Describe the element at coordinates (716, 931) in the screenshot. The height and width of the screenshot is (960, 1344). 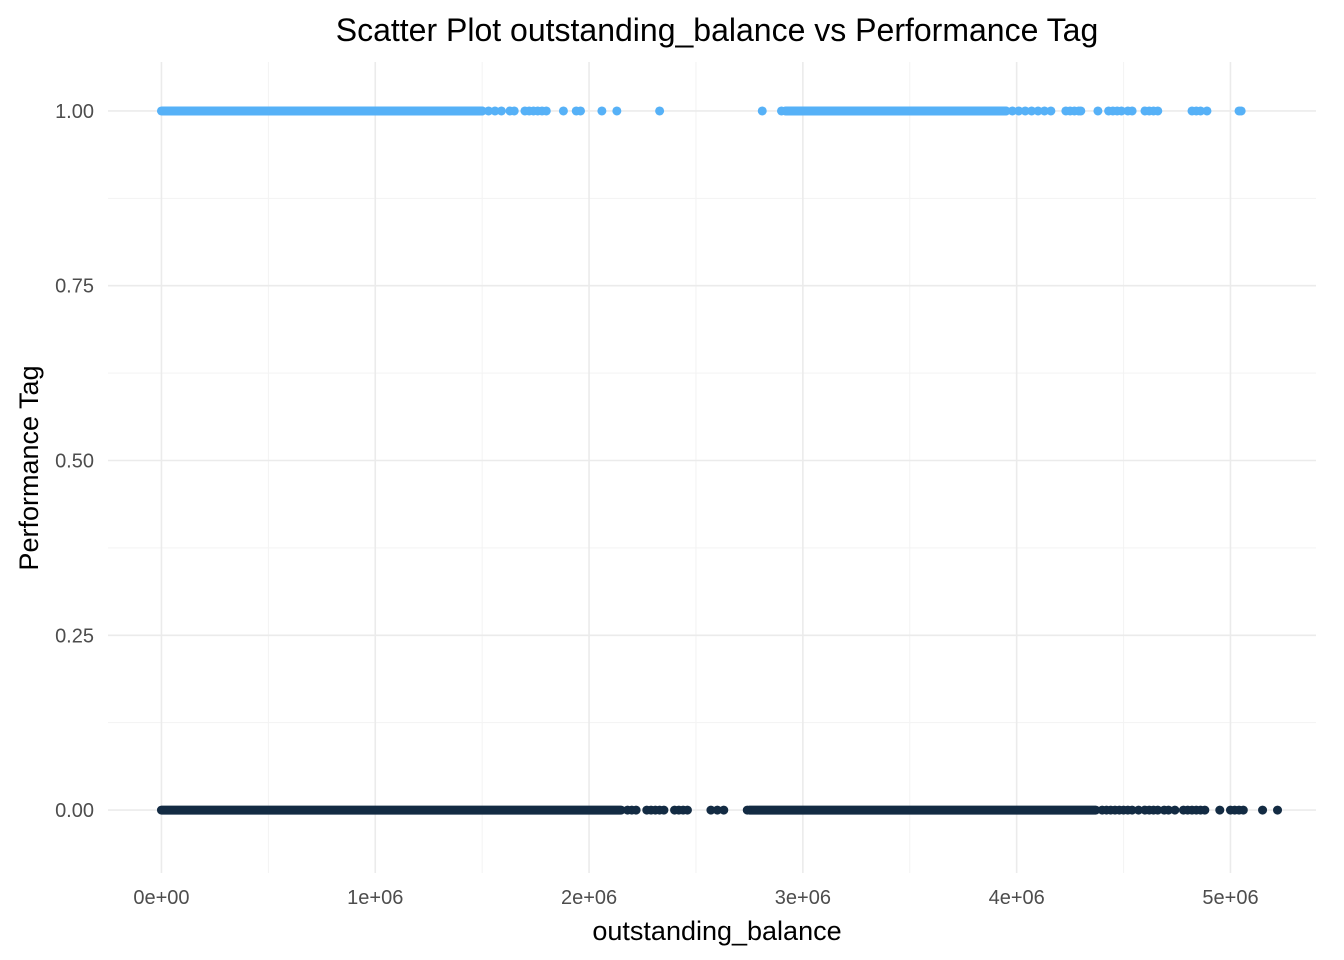
I see `x-axis-title: outstanding_balance` at that location.